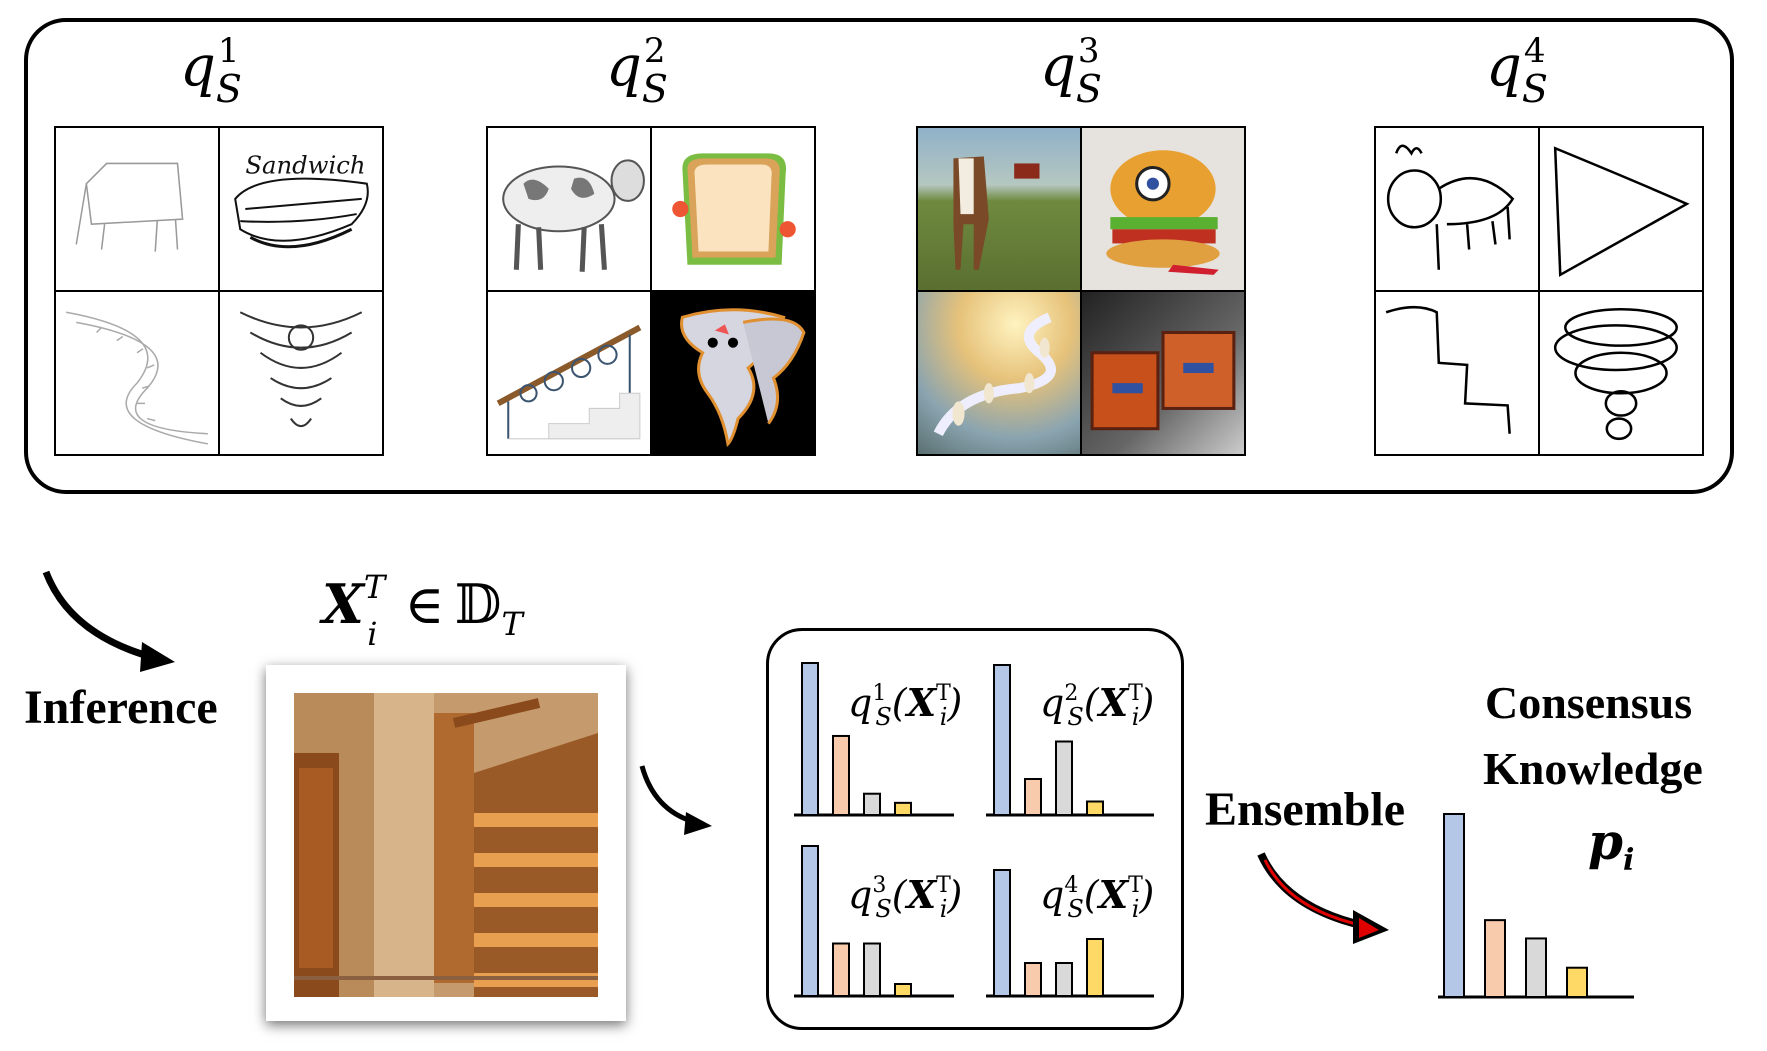  I want to click on quickdraw-sandwich-image, so click(1621, 209).